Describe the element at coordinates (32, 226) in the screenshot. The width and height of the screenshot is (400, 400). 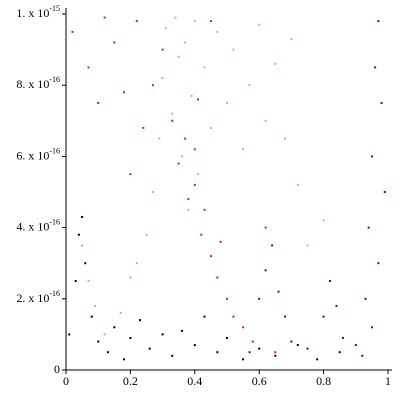
I see `tick-label-base: 4. x 10` at that location.